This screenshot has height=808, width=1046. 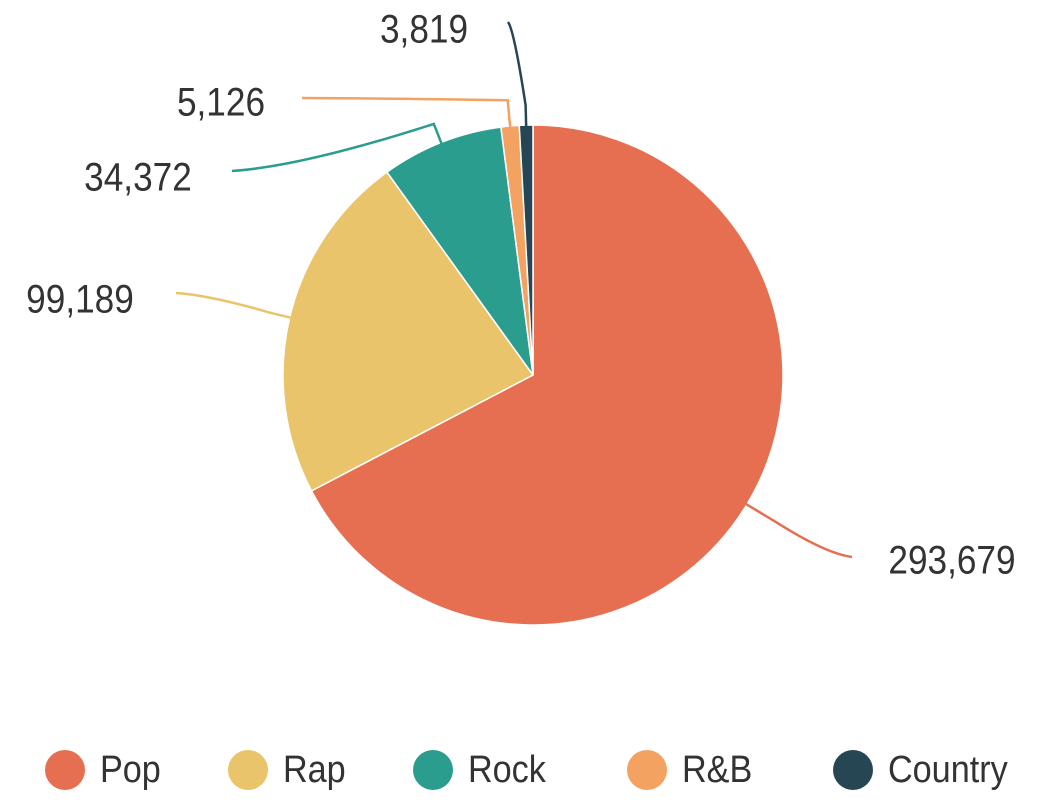 What do you see at coordinates (80, 298) in the screenshot?
I see `data-label-rap: 99,189` at bounding box center [80, 298].